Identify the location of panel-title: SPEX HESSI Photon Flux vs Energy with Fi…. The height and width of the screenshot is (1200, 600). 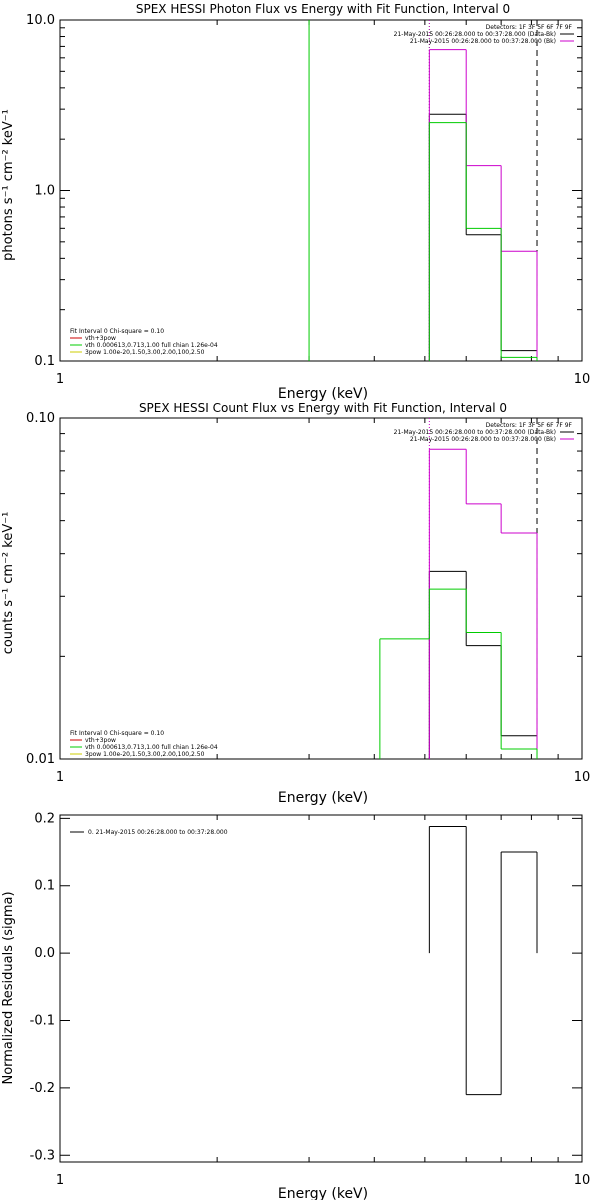
(323, 9).